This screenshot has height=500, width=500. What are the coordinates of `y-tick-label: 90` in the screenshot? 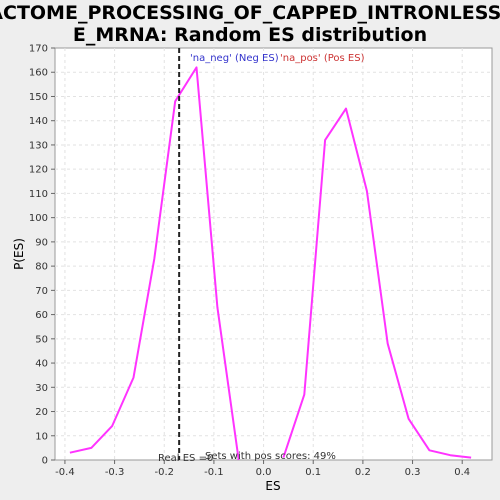 It's located at (41, 242).